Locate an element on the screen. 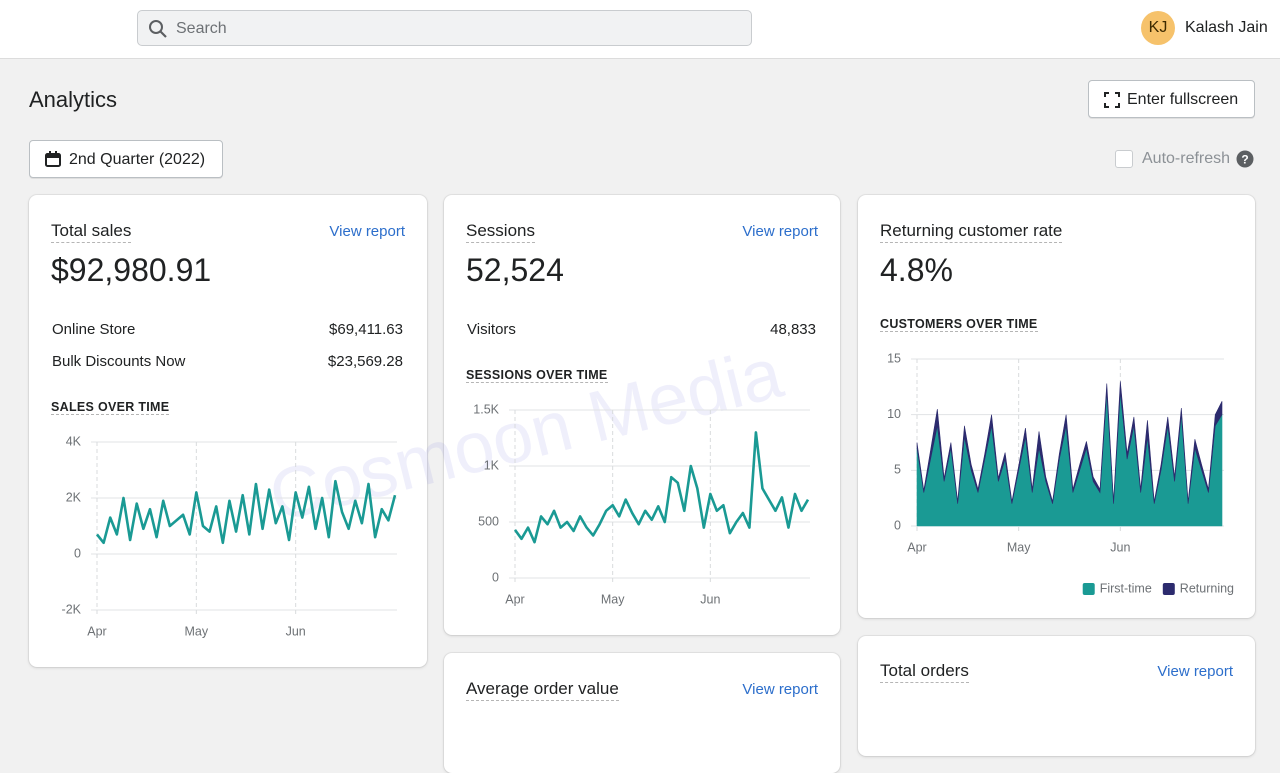 The height and width of the screenshot is (773, 1280). page-title: Analytics is located at coordinates (73, 99).